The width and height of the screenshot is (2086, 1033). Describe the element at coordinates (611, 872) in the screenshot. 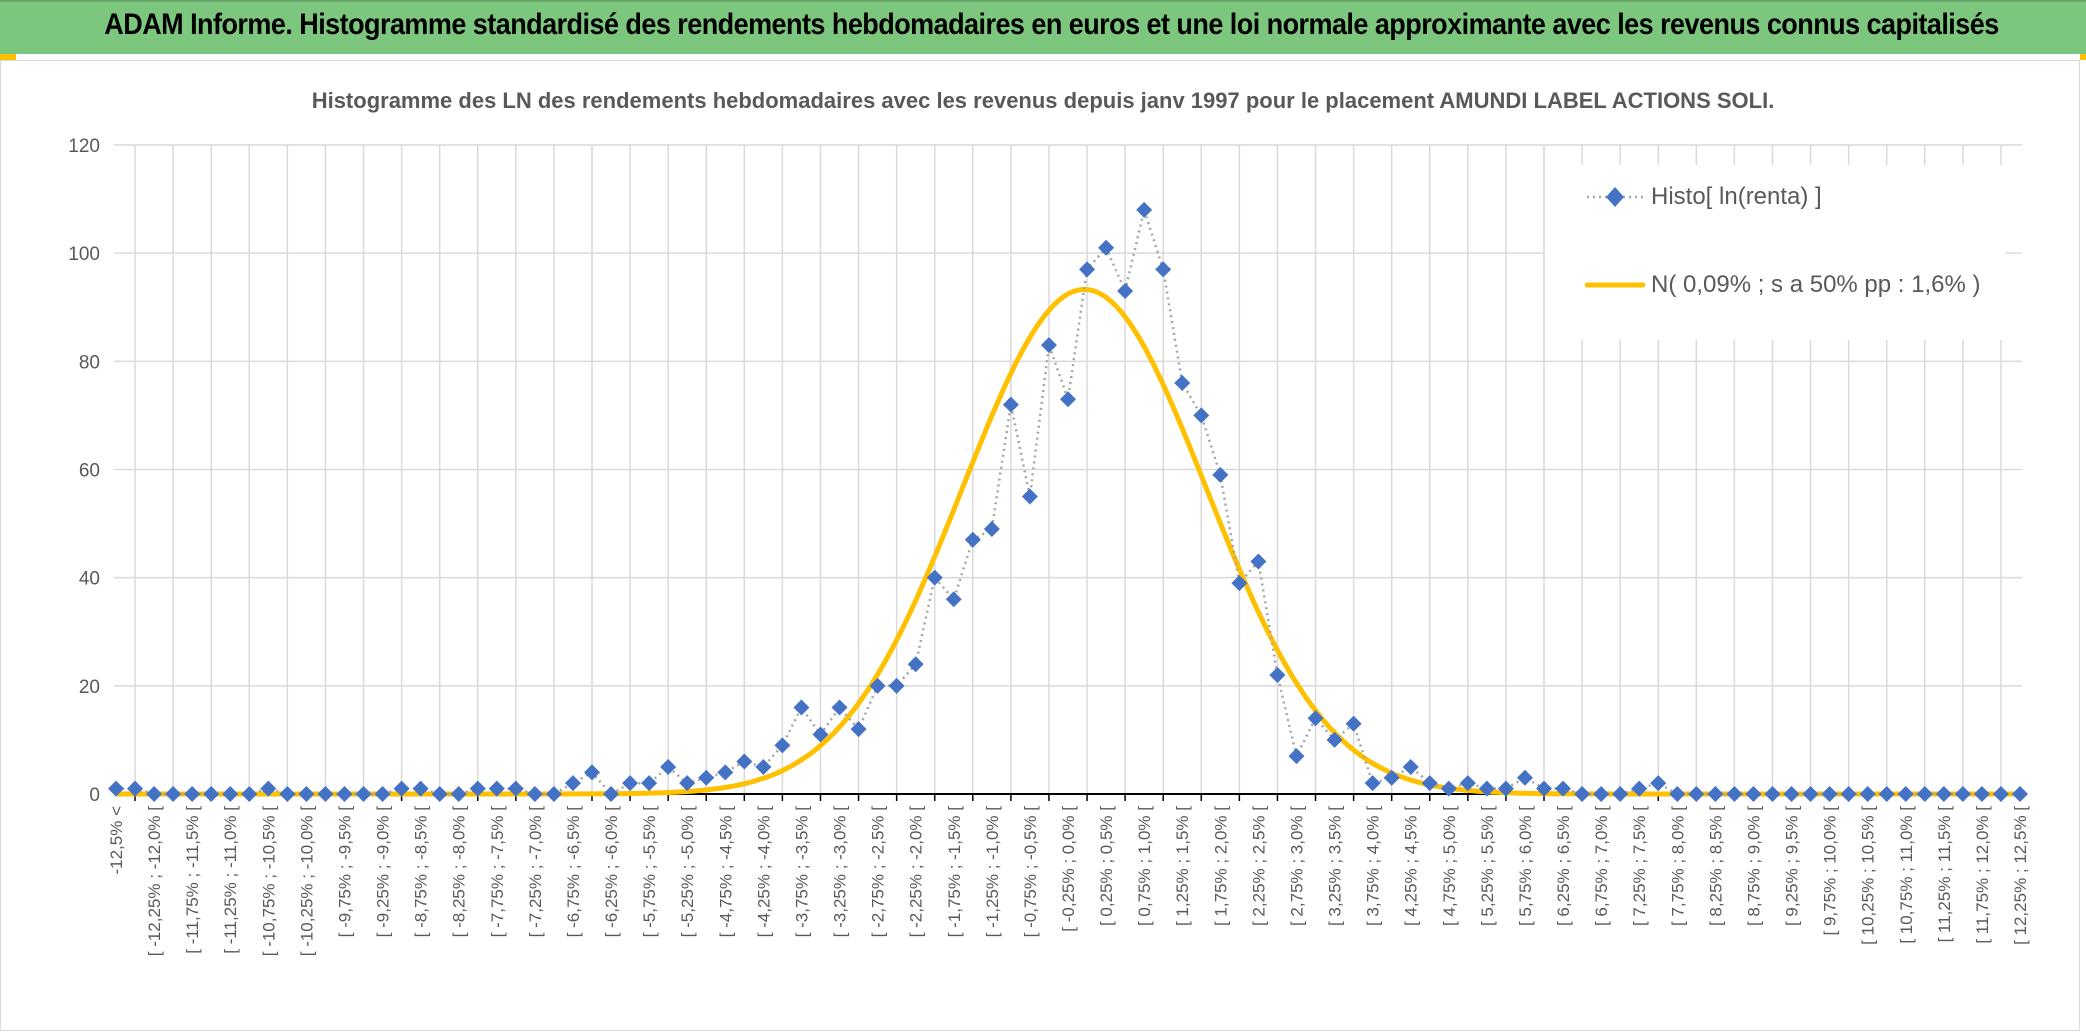

I see `x-tick-label: [ -6,25% ; -6,0% [` at that location.